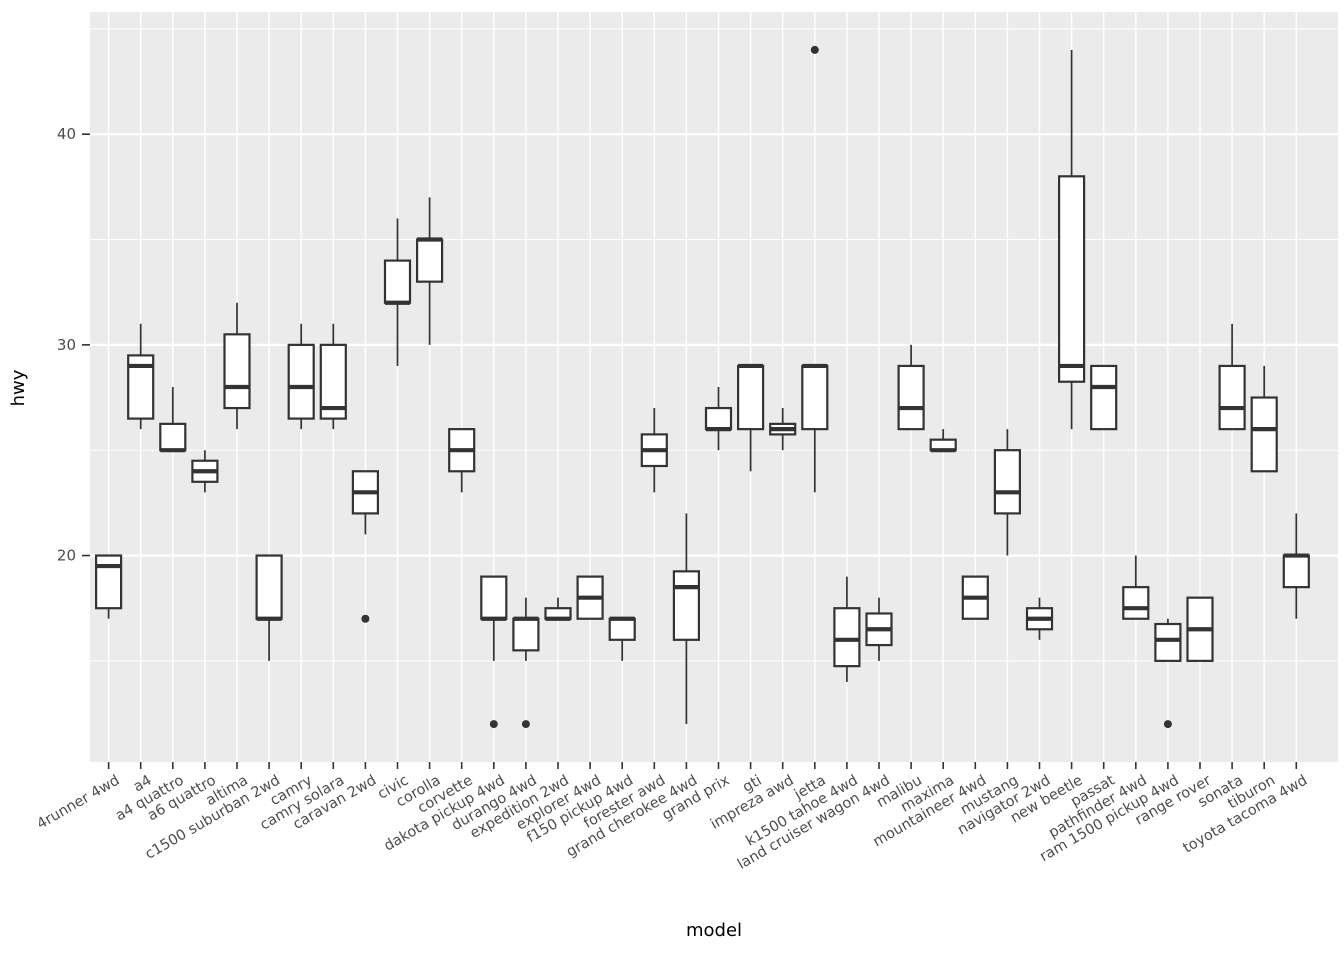 This screenshot has width=1344, height=960. I want to click on box-malibu, so click(911, 387).